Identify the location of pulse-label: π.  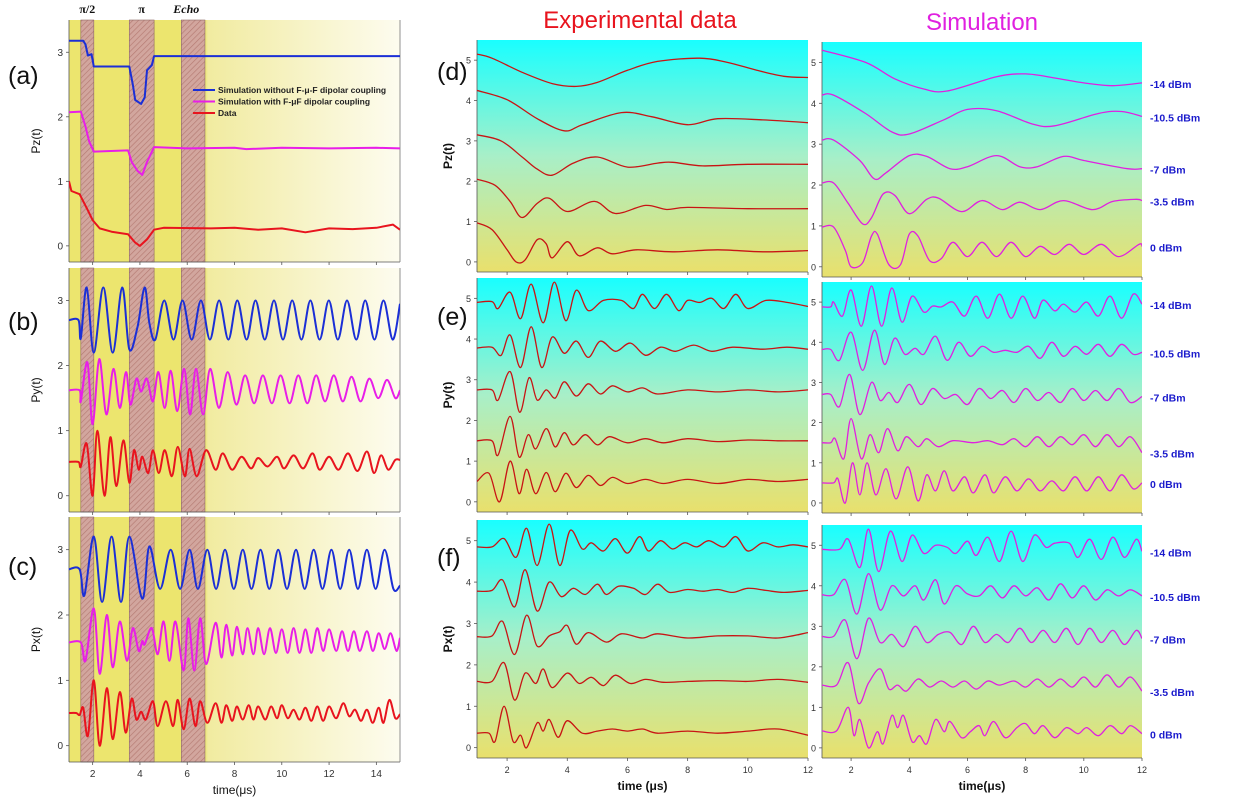
(141, 9).